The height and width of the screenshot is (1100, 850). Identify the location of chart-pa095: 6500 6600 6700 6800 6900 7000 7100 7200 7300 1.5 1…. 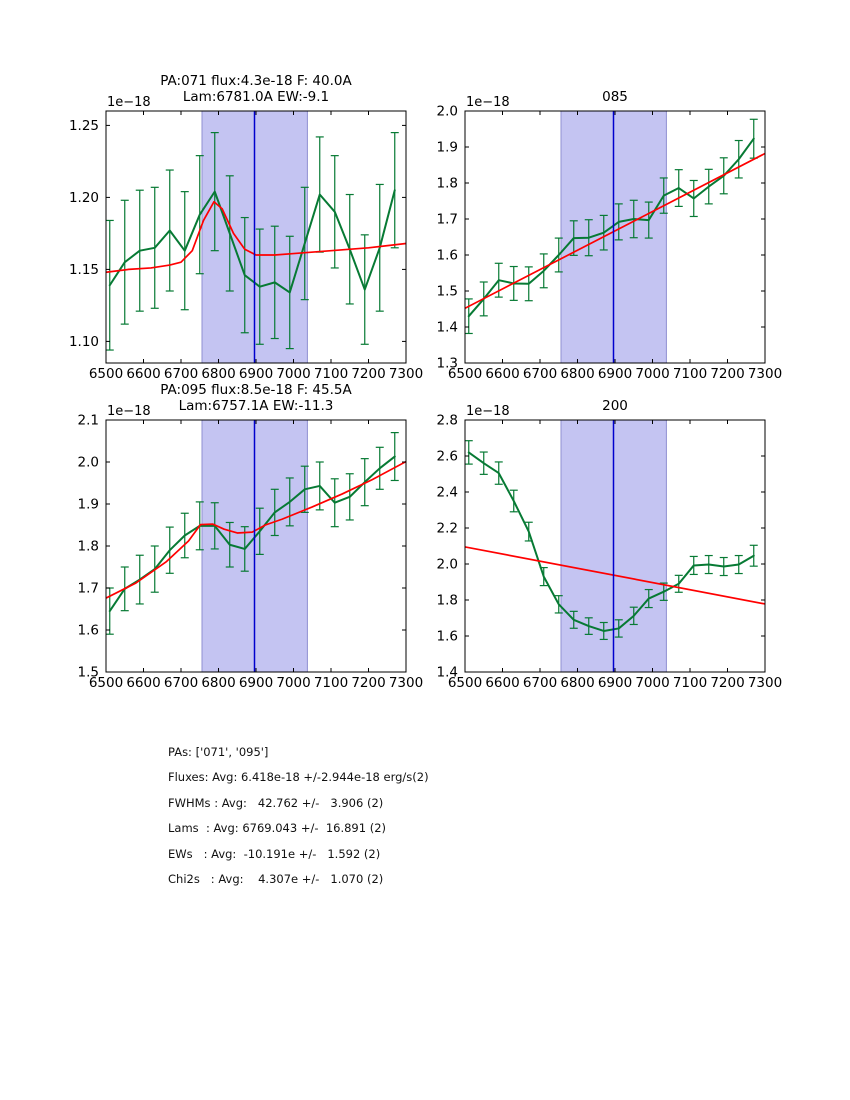
(251, 536).